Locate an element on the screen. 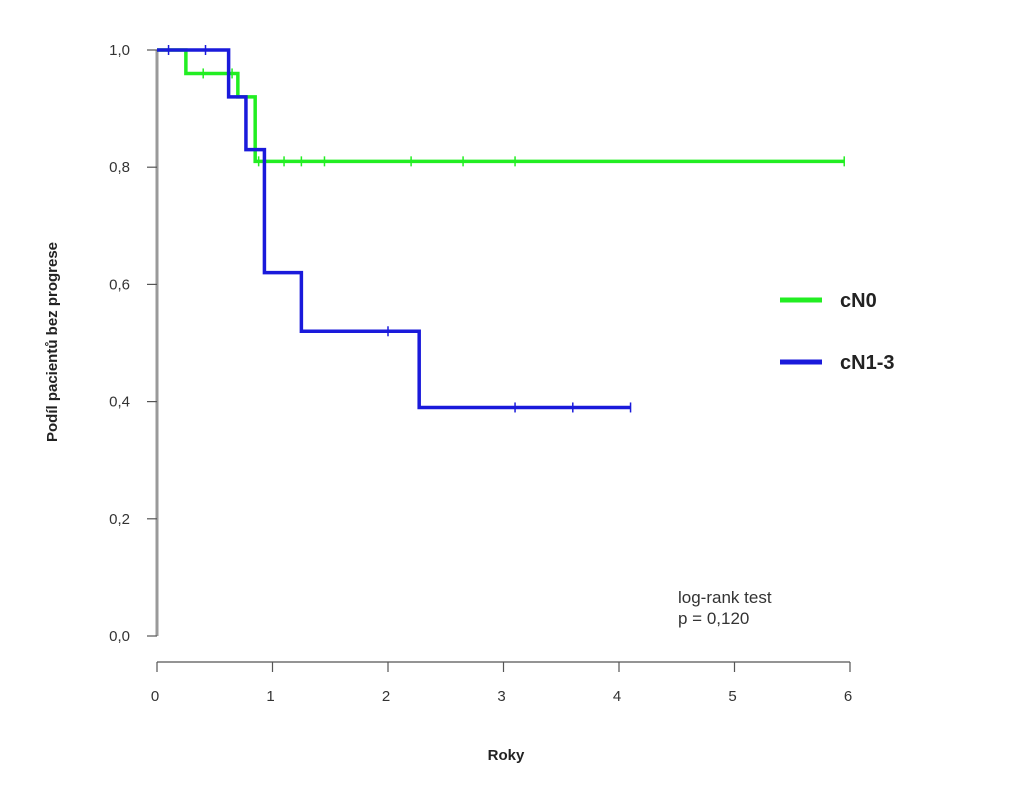 The width and height of the screenshot is (1036, 800). x-tick-label: 3 is located at coordinates (501, 696).